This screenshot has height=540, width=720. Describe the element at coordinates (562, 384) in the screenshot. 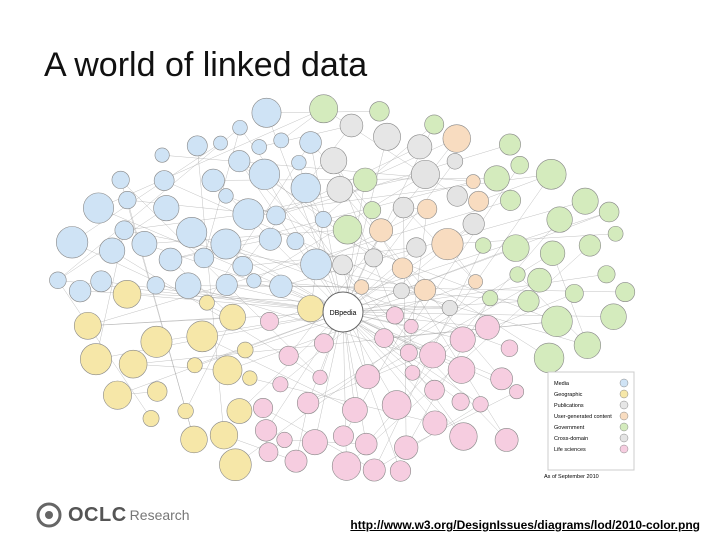

I see `legend-label: Media` at that location.